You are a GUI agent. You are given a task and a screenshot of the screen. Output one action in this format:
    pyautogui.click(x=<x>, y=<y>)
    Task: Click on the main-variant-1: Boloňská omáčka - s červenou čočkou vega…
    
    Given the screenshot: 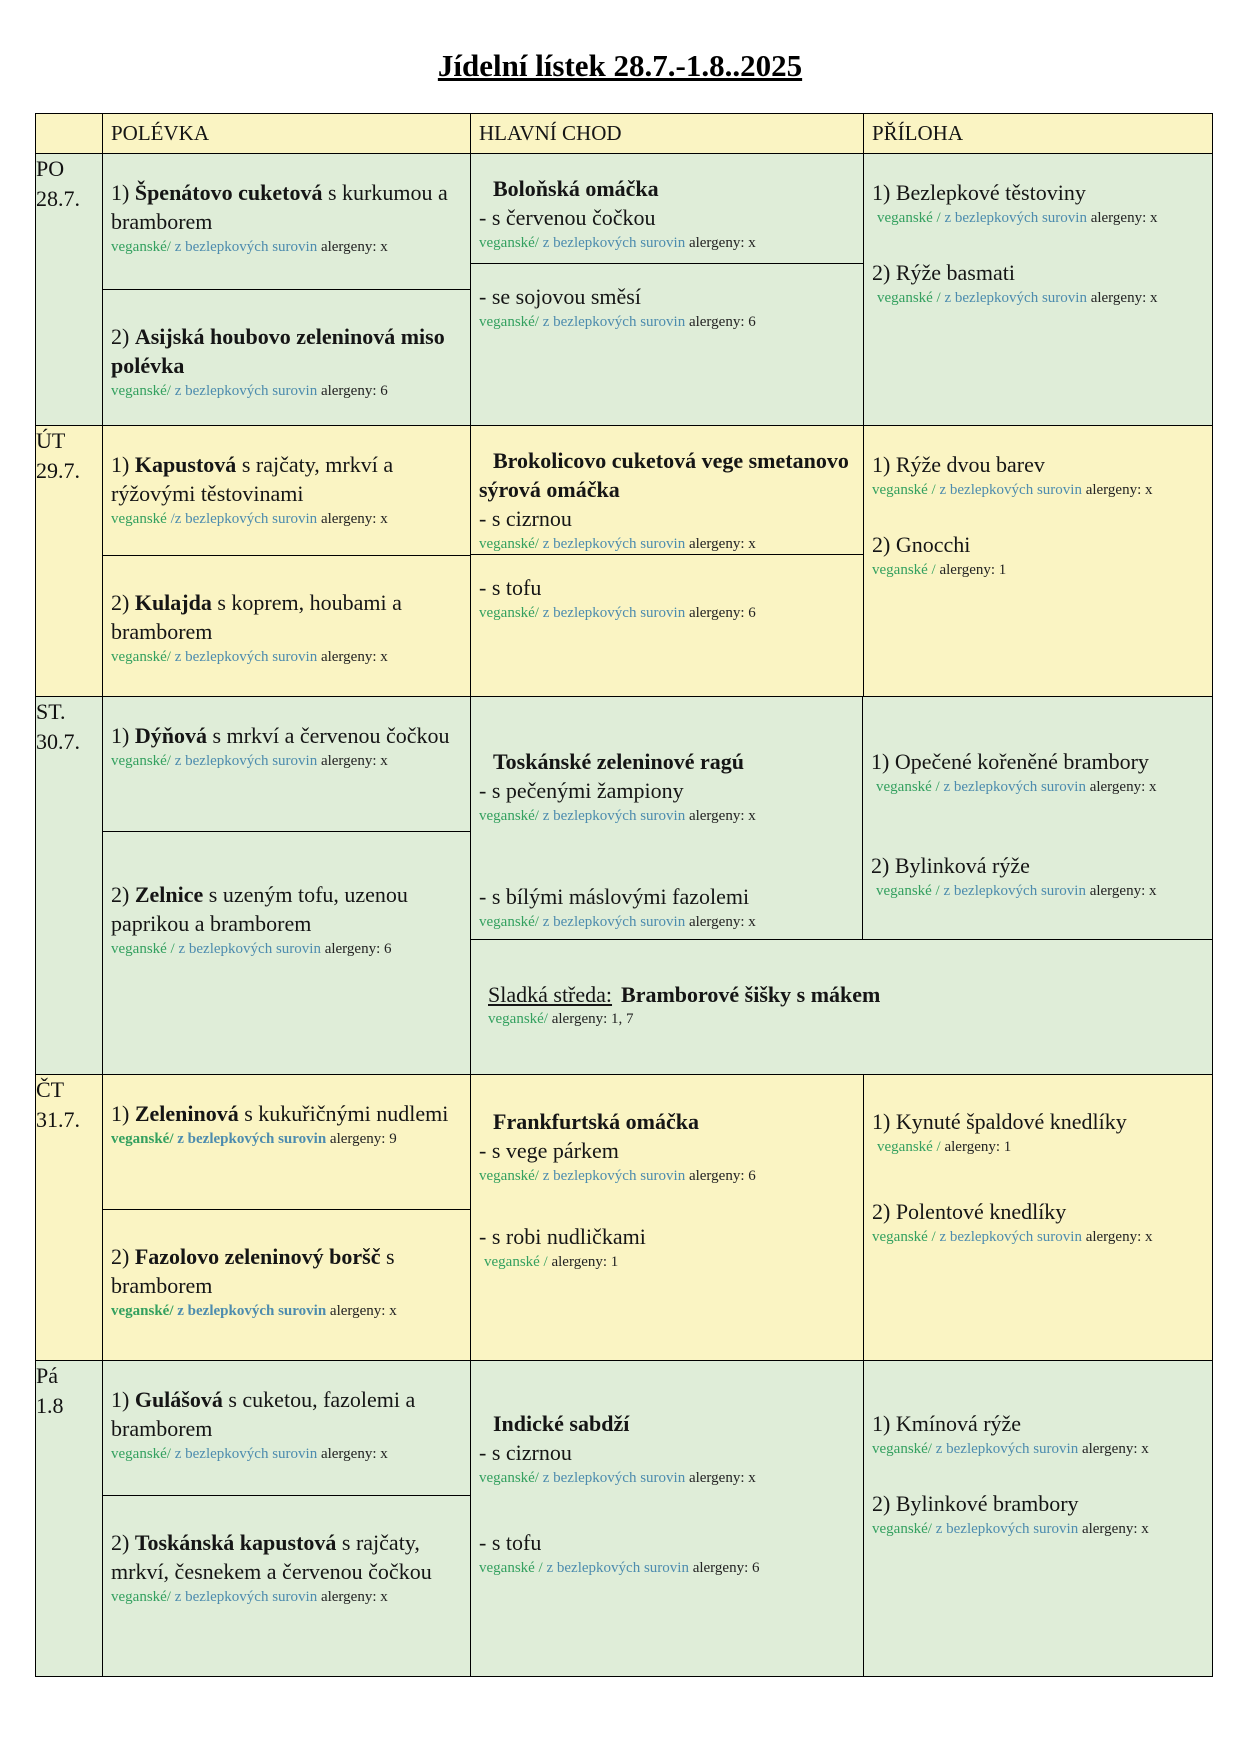 What is the action you would take?
    pyautogui.click(x=667, y=209)
    